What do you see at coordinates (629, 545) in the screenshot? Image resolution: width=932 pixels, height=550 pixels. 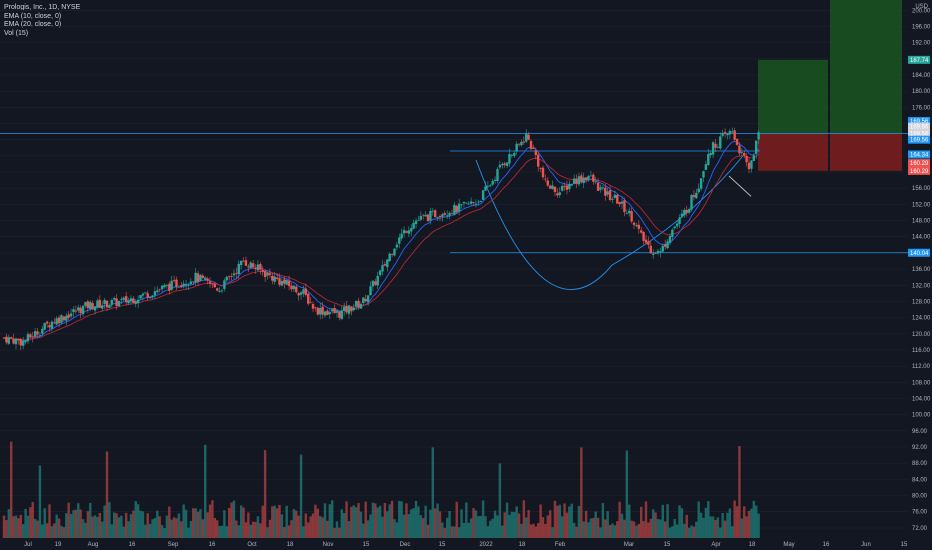 I see `x-tick-label: Mar` at bounding box center [629, 545].